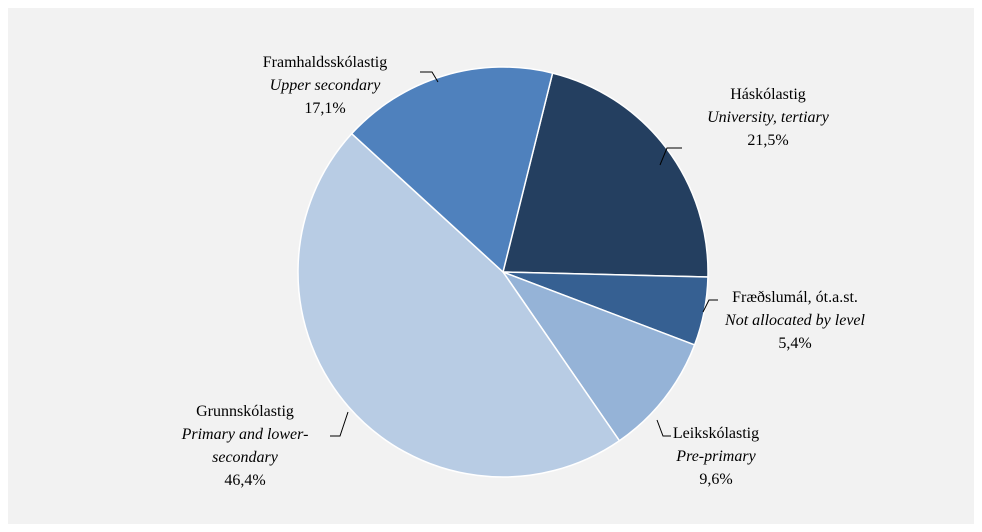 The height and width of the screenshot is (532, 982). Describe the element at coordinates (245, 411) in the screenshot. I see `category-name: Grunnskólastig` at that location.